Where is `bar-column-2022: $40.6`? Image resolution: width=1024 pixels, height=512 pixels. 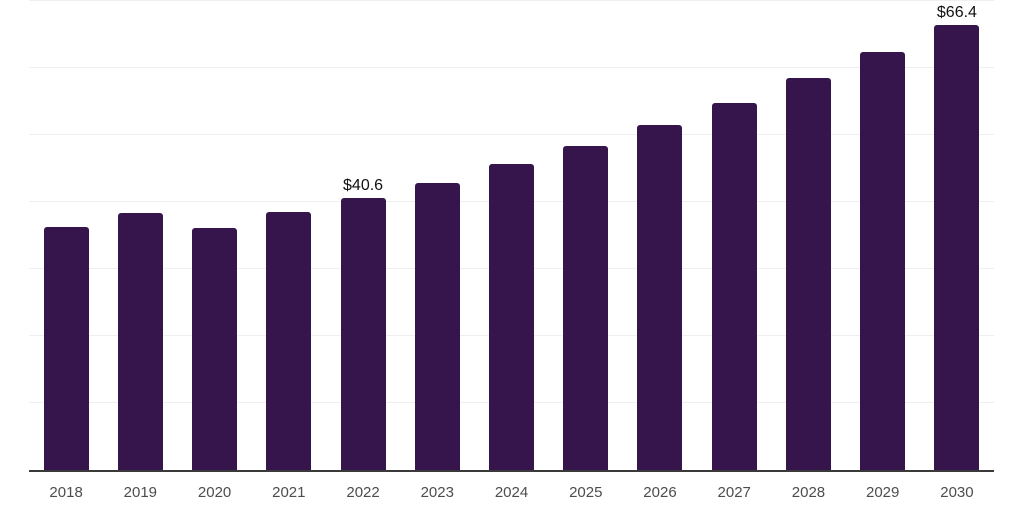 bar-column-2022: $40.6 is located at coordinates (363, 235).